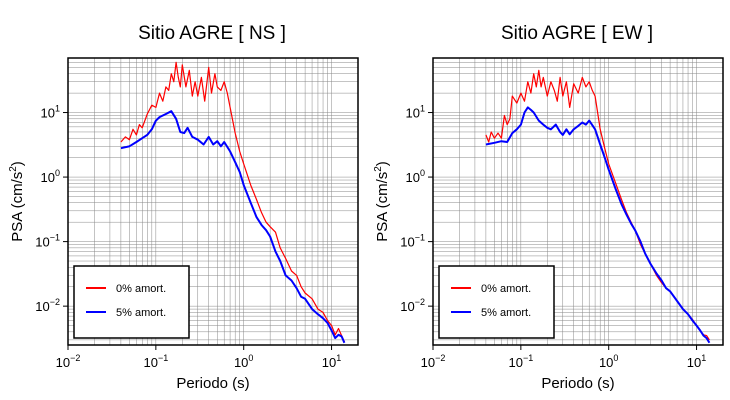  Describe the element at coordinates (577, 33) in the screenshot. I see `chart-title: Sitio AGRE [ EW ]` at that location.